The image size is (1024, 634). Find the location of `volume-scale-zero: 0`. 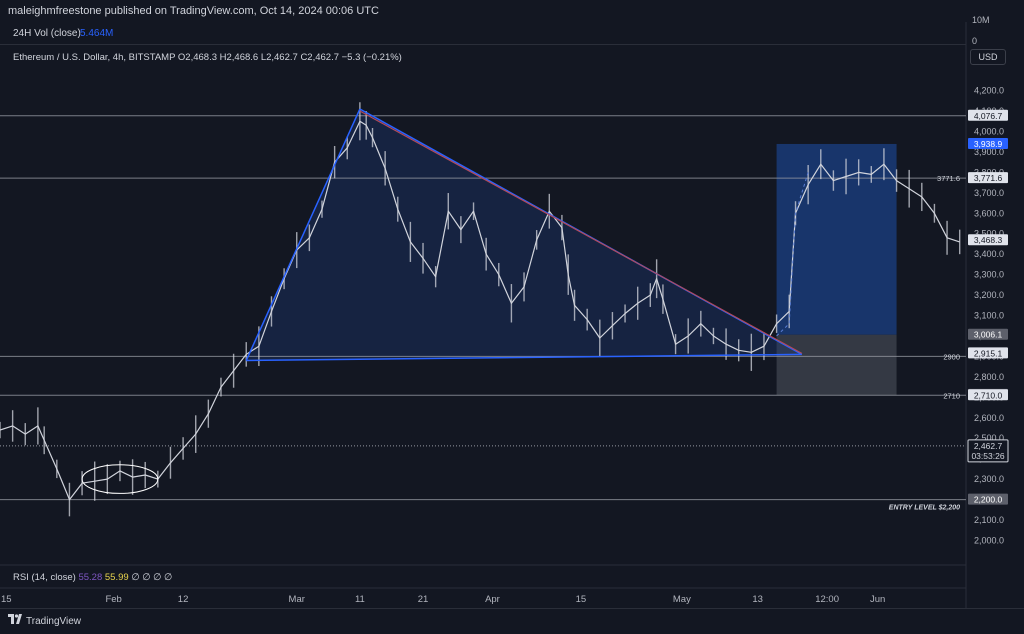

volume-scale-zero: 0 is located at coordinates (975, 41).